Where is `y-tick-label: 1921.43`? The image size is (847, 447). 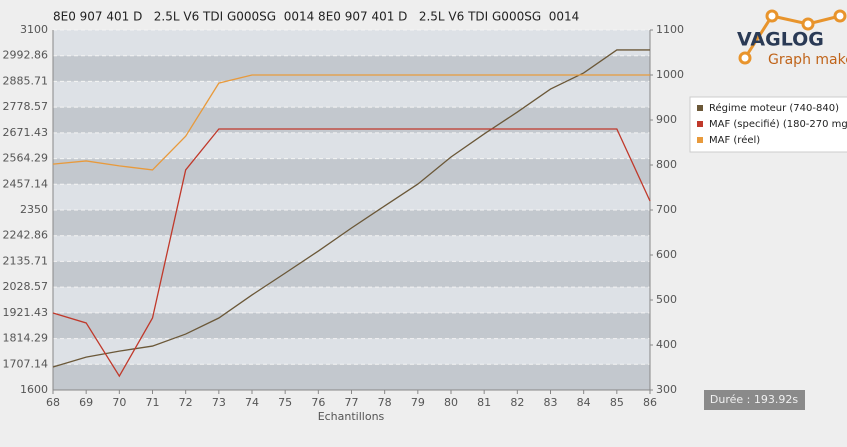 y-tick-label: 1921.43 is located at coordinates (26, 312).